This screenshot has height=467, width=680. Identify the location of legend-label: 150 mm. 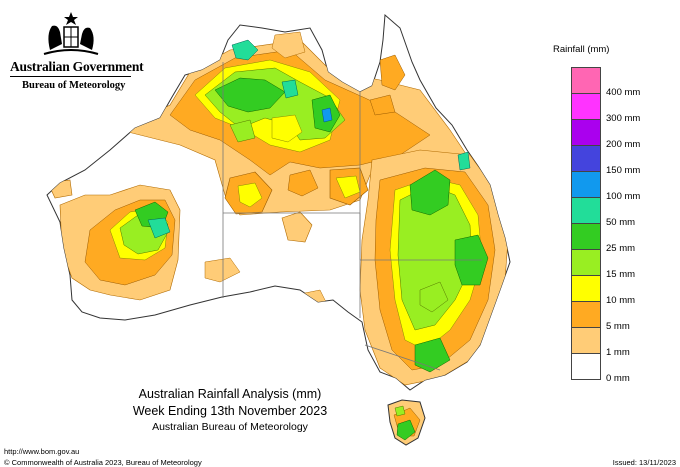
(623, 170).